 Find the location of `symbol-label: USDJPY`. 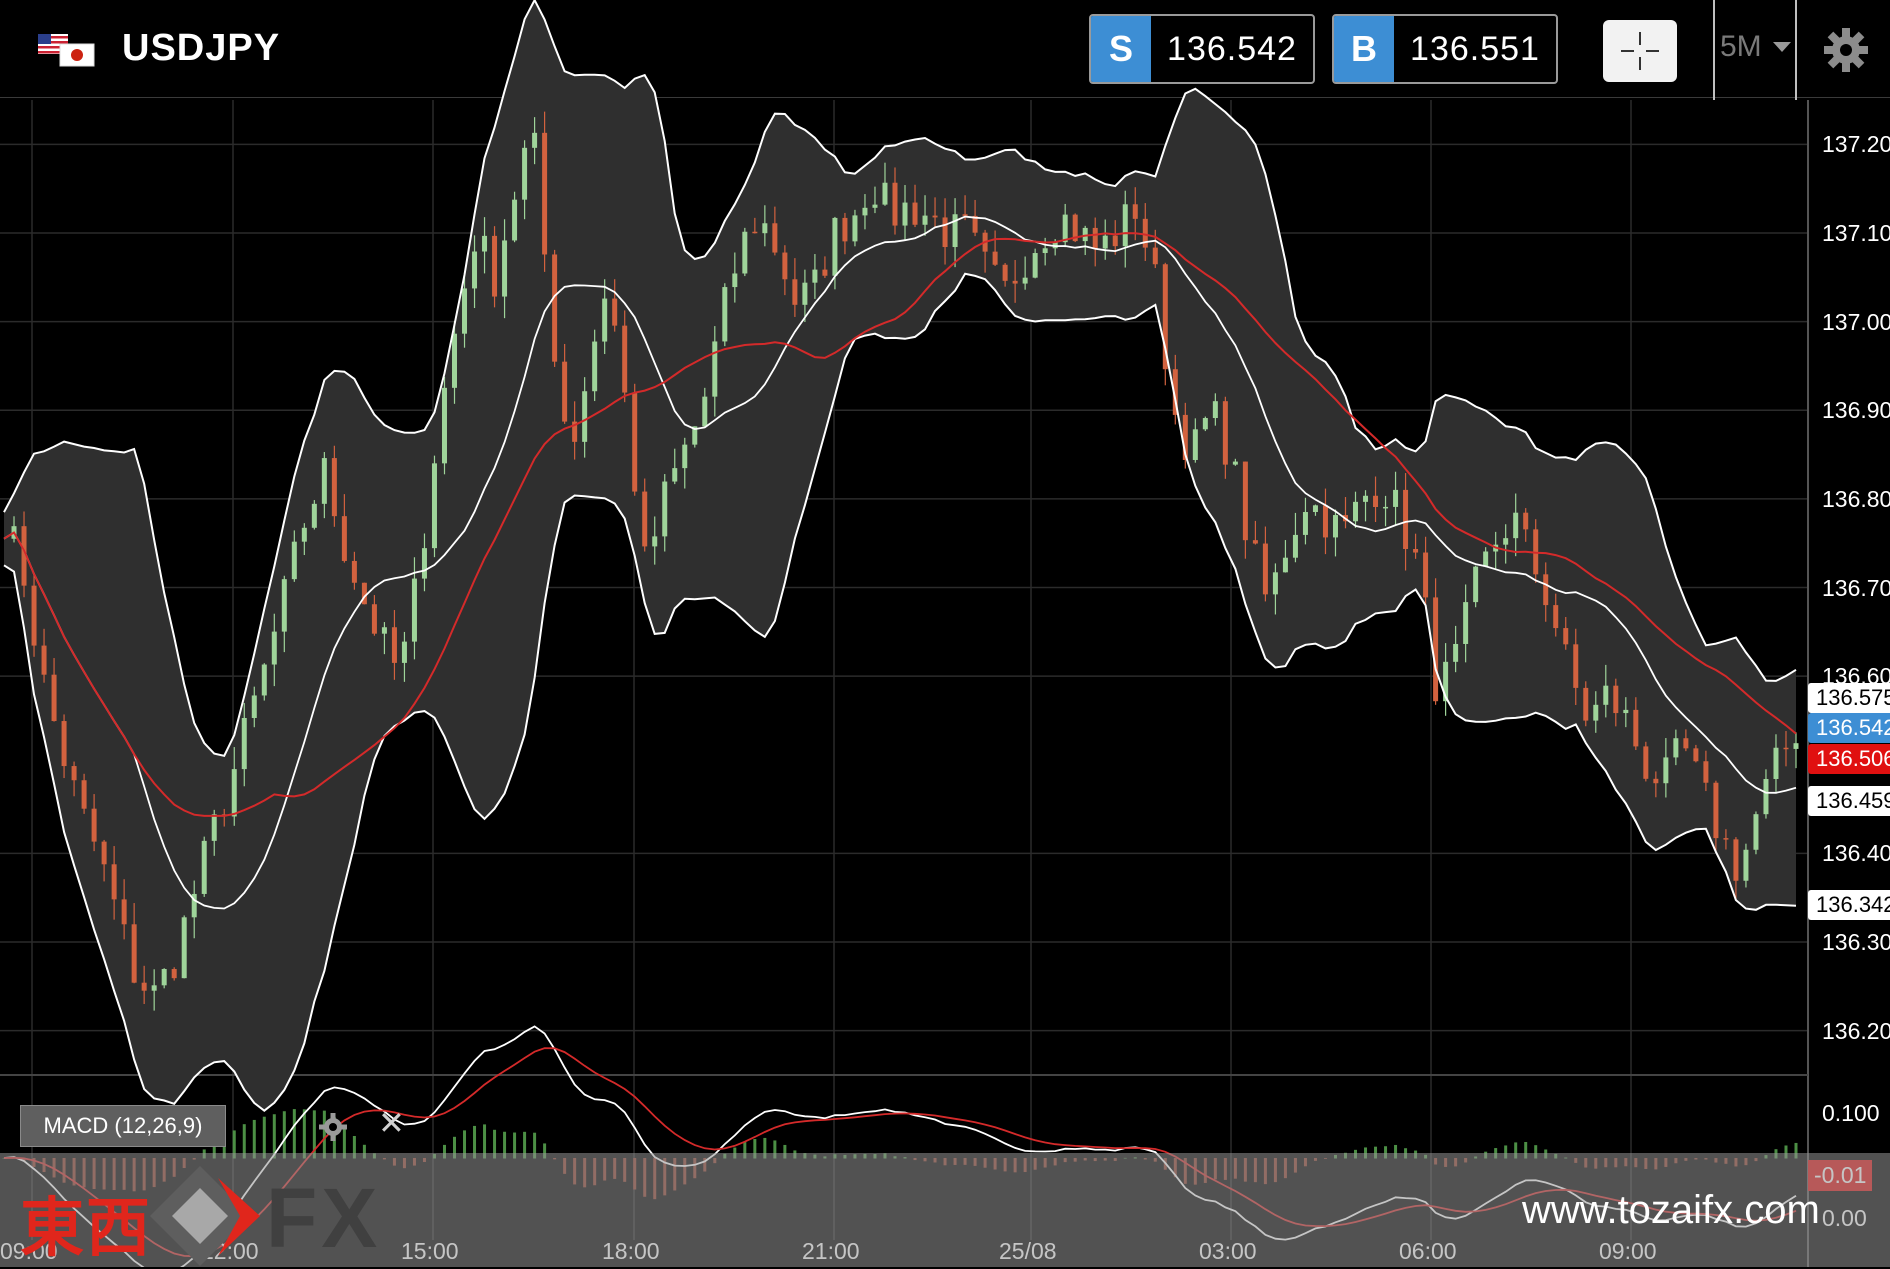

symbol-label: USDJPY is located at coordinates (201, 48).